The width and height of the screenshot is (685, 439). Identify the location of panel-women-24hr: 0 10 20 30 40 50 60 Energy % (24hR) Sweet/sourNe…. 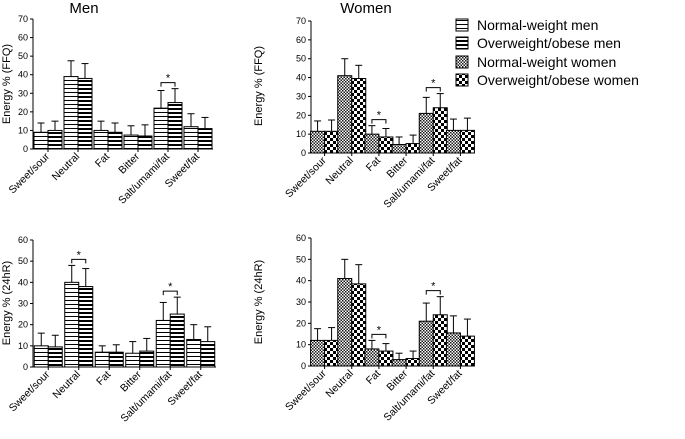
(364, 328).